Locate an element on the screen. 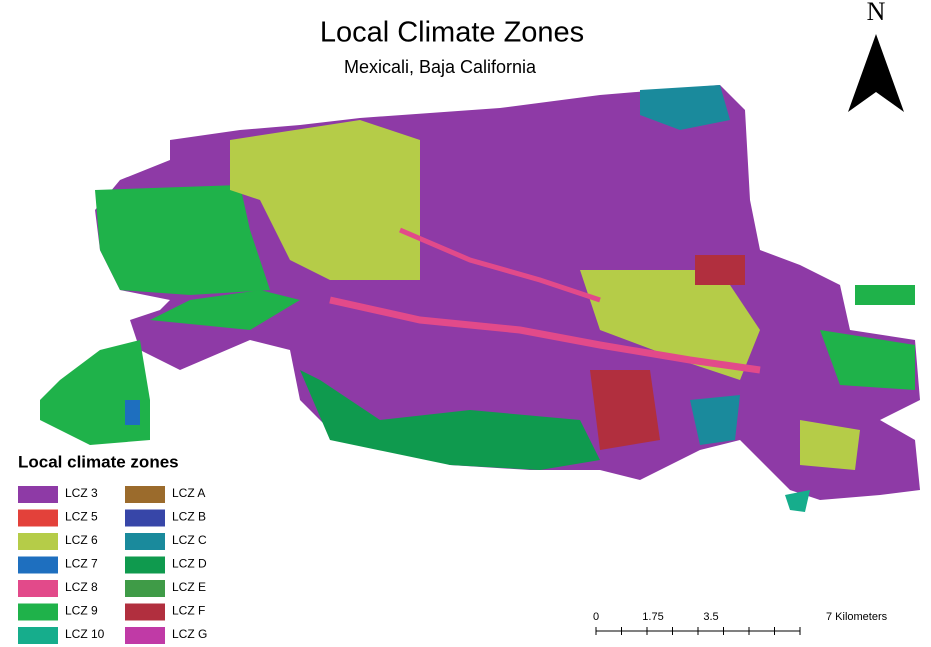 The width and height of the screenshot is (931, 647). legend-label: LCZ 8 is located at coordinates (81, 587).